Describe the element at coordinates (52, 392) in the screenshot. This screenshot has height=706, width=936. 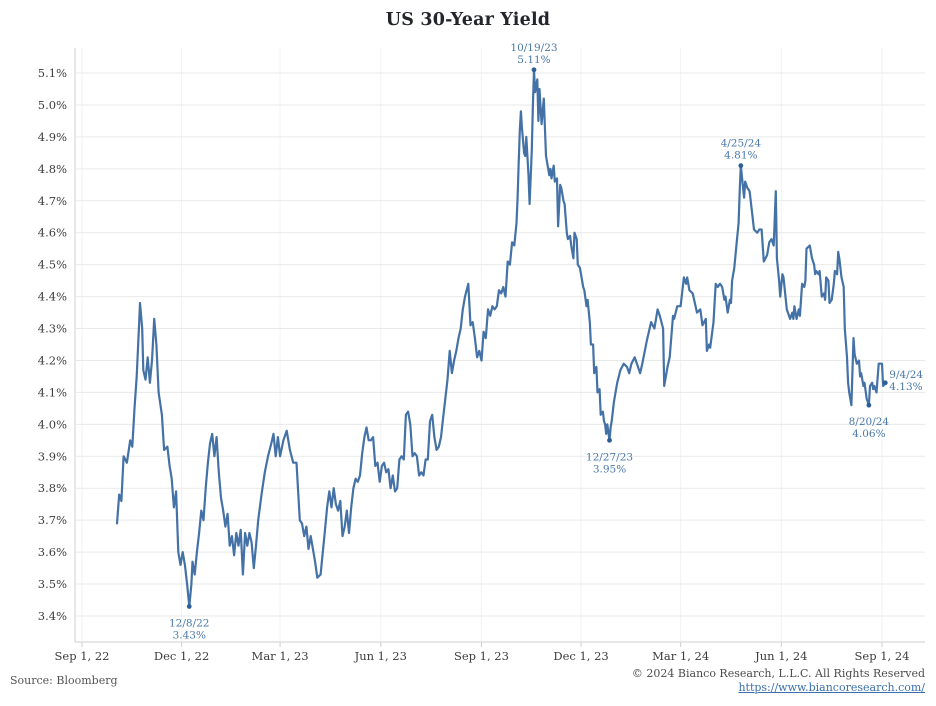
I see `y-axis-label: 4.1%` at that location.